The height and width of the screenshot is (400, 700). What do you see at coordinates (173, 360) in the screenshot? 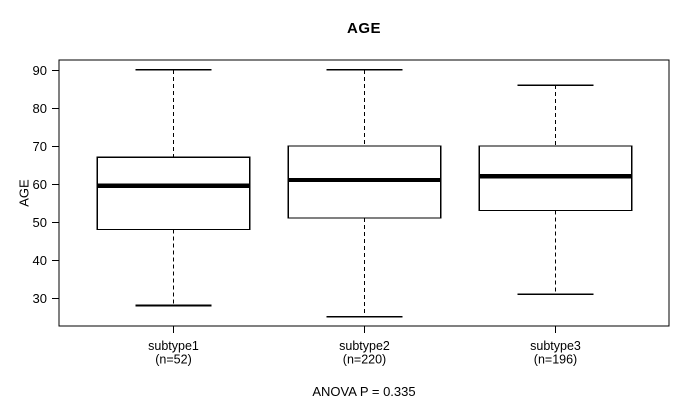
I see `group-n-label: (n=52)` at bounding box center [173, 360].